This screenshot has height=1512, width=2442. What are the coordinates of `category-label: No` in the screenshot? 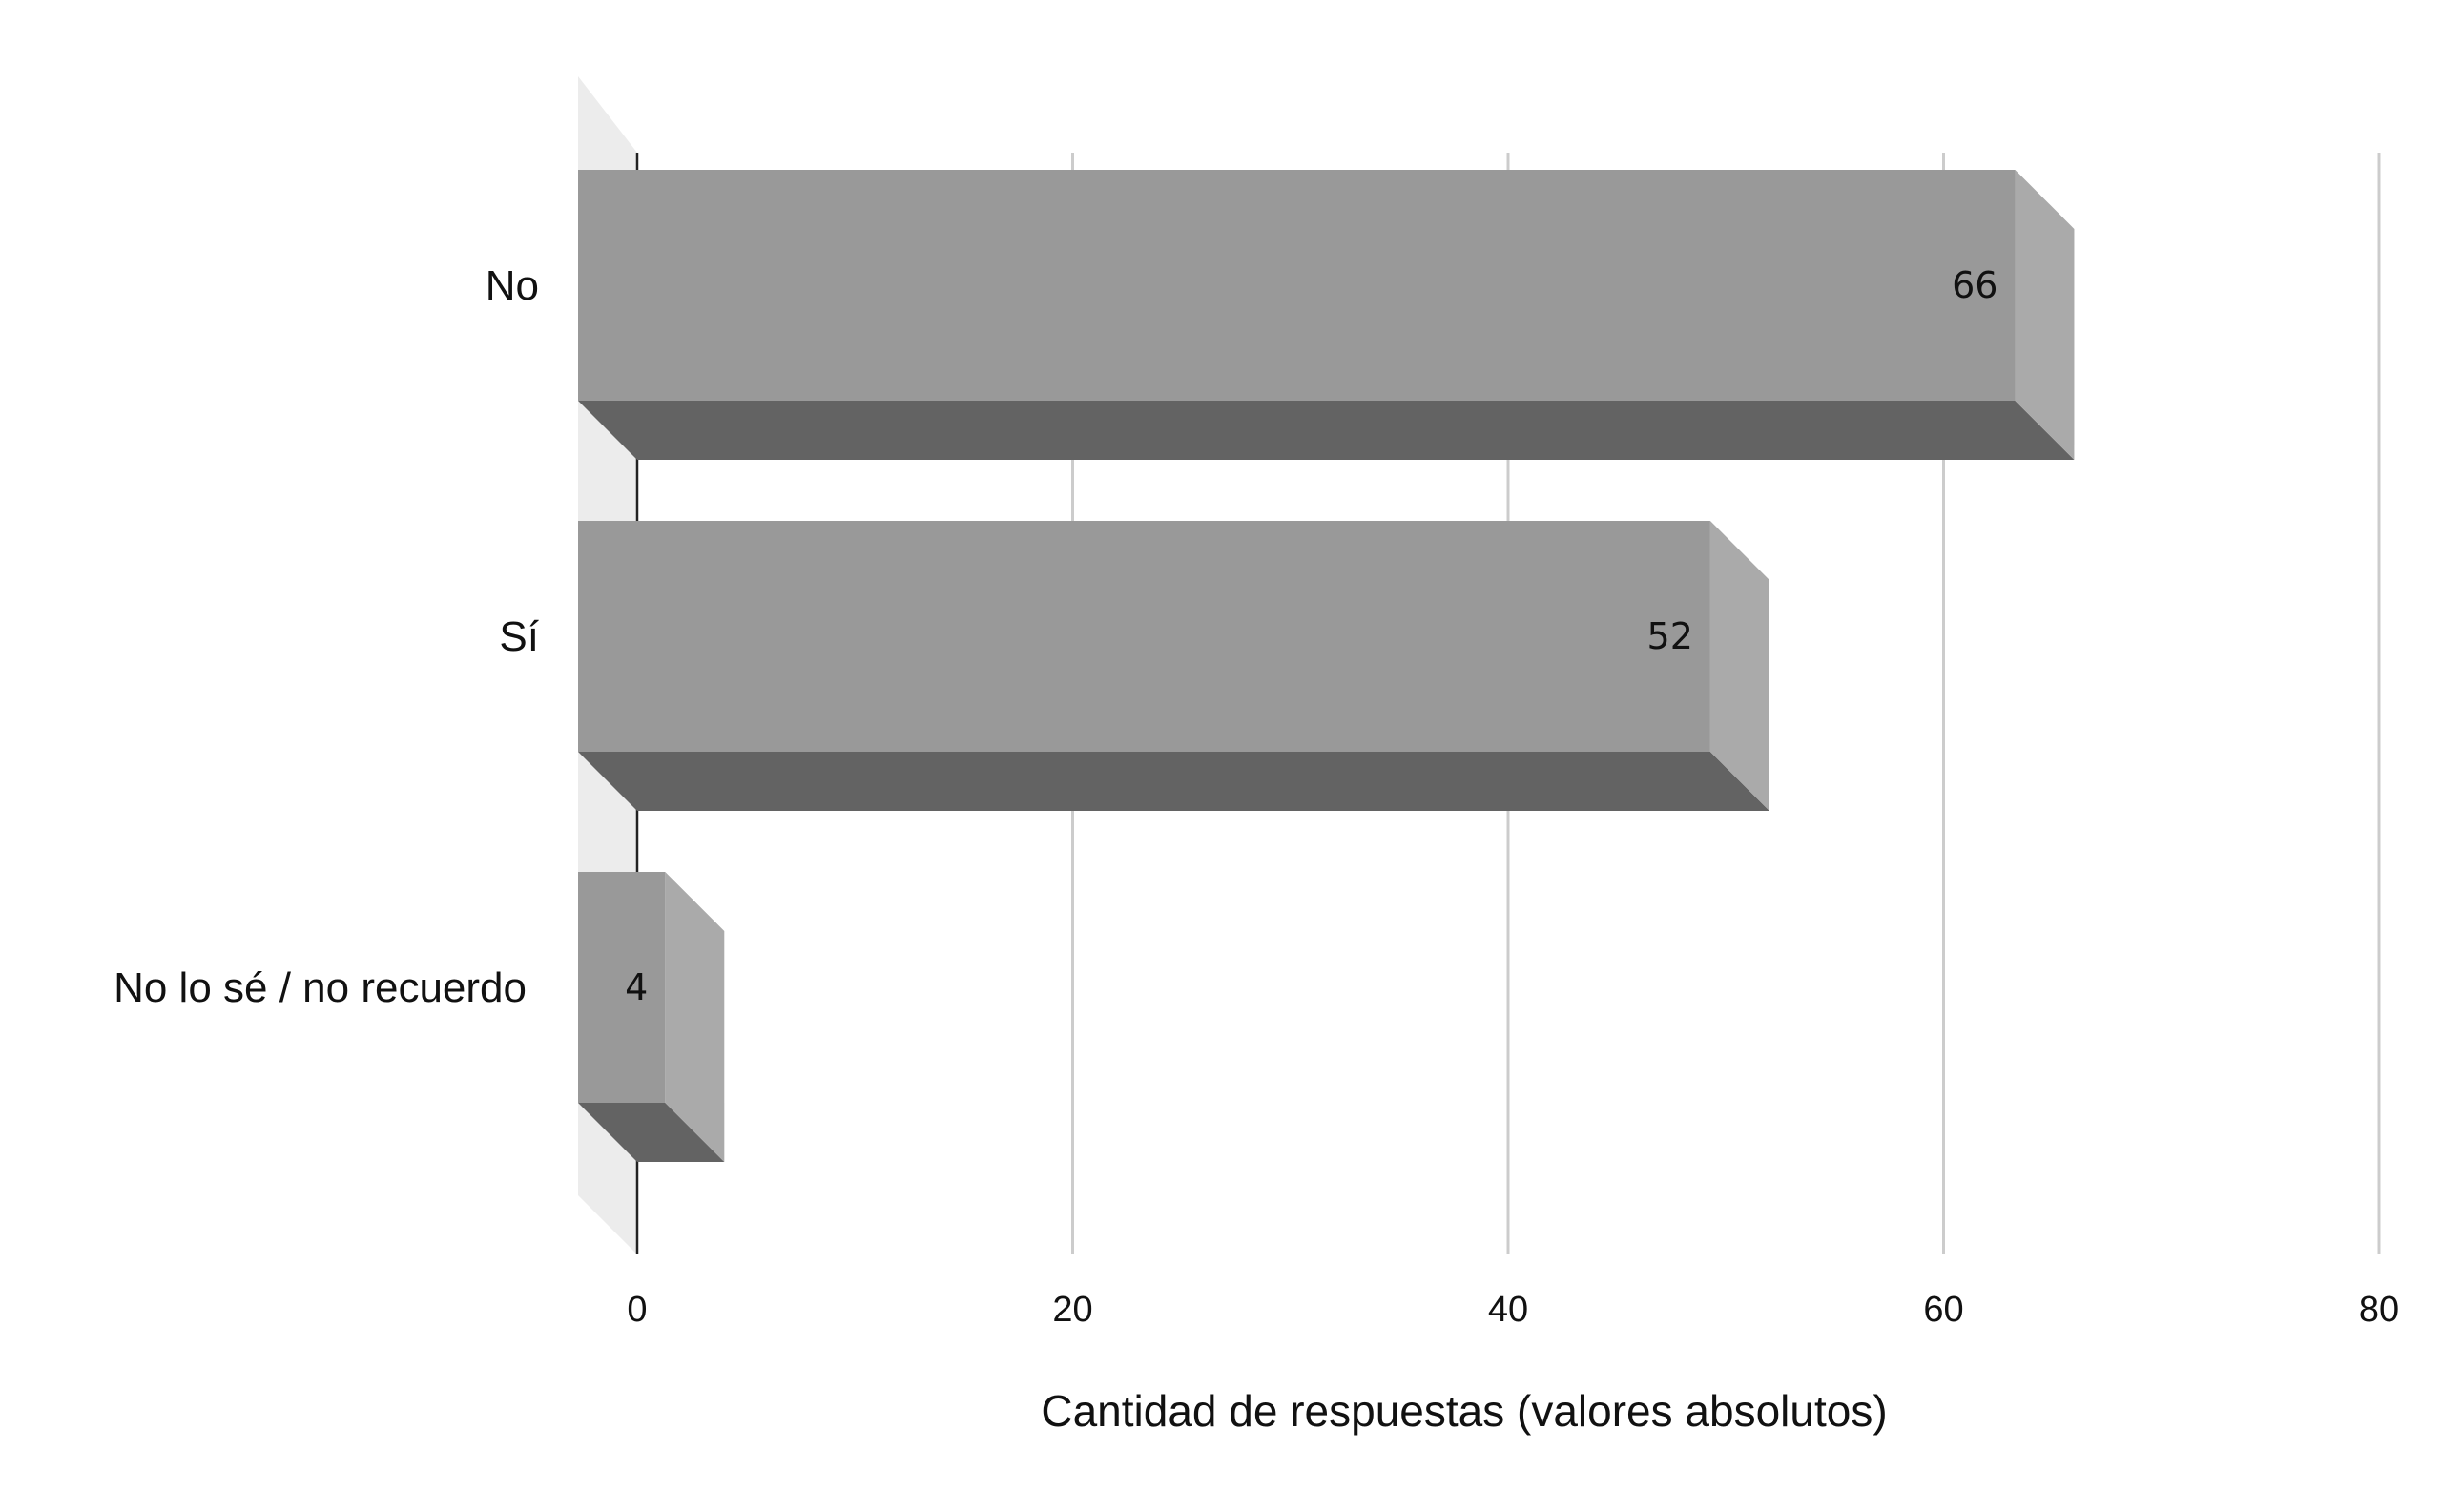 It's located at (512, 285).